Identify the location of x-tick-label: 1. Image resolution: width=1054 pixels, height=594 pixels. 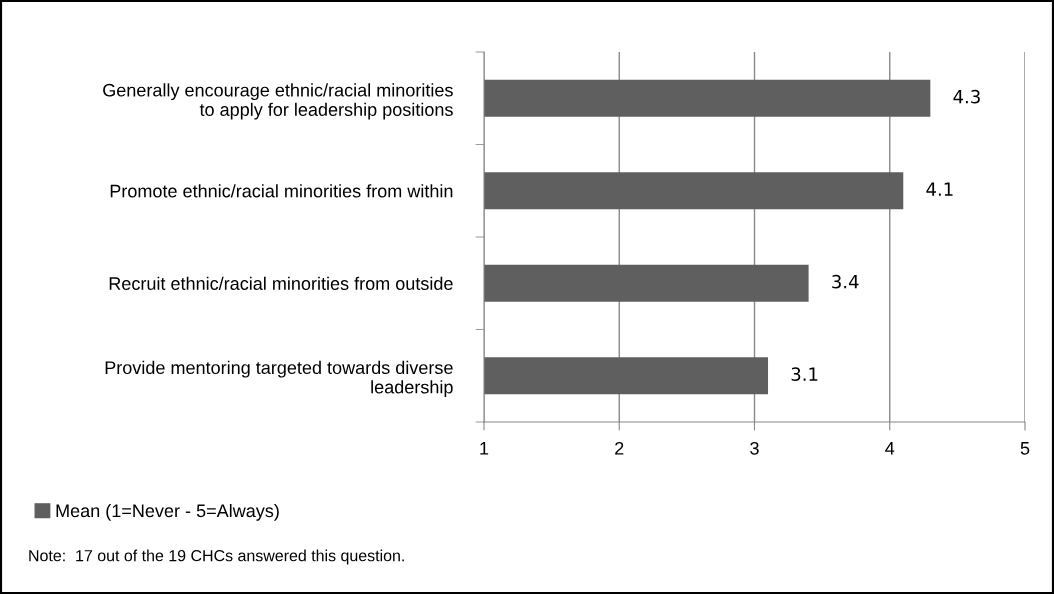
(484, 448).